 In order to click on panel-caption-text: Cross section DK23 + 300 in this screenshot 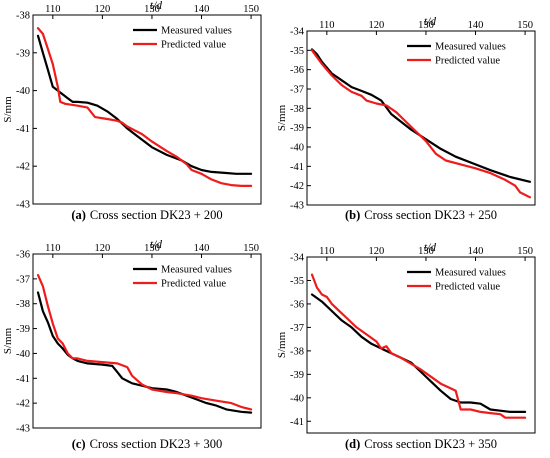, I will do `click(156, 444)`.